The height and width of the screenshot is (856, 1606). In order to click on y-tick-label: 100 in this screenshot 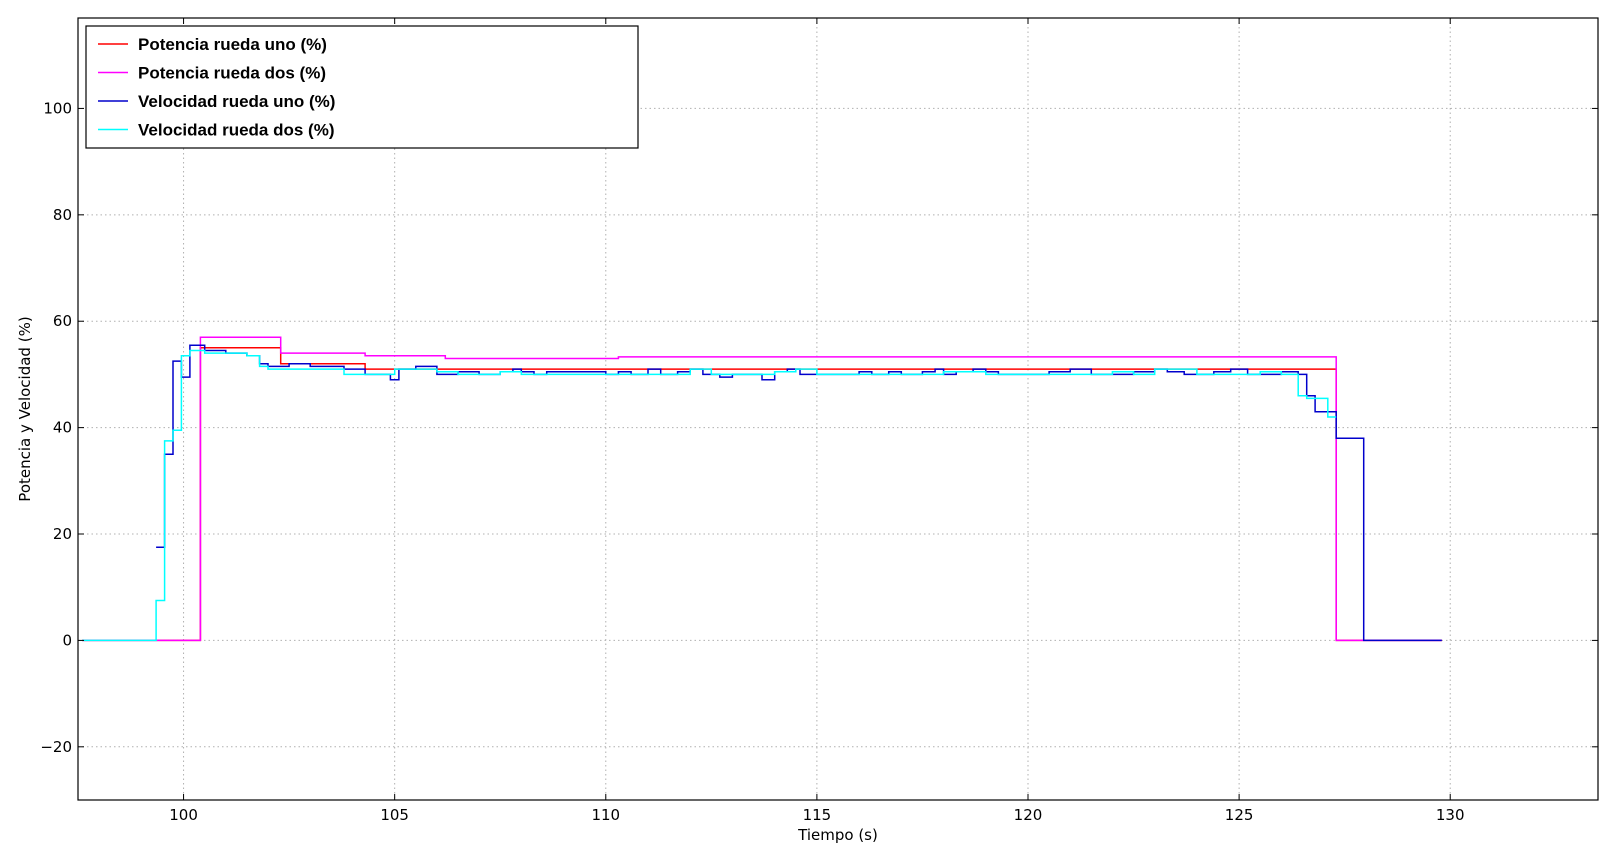, I will do `click(57, 108)`.